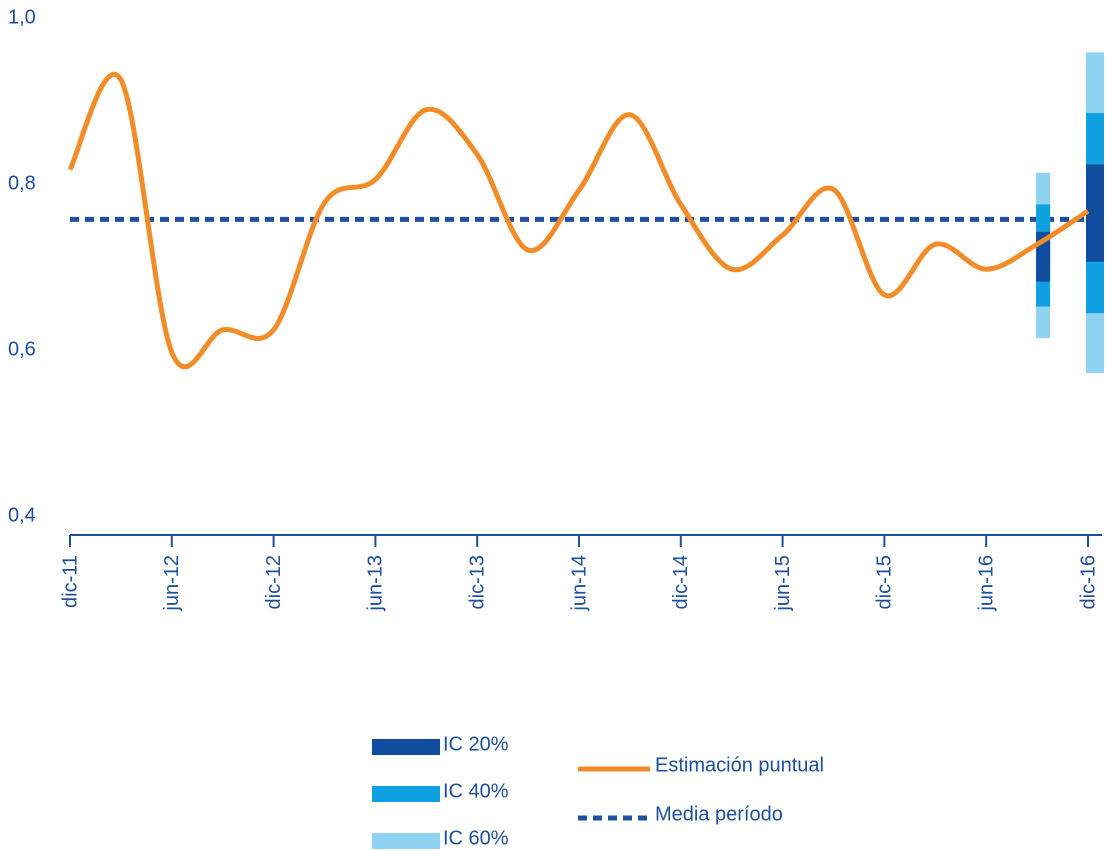 Image resolution: width=1112 pixels, height=851 pixels. Describe the element at coordinates (70, 581) in the screenshot. I see `x-tick-label: dic-11` at that location.